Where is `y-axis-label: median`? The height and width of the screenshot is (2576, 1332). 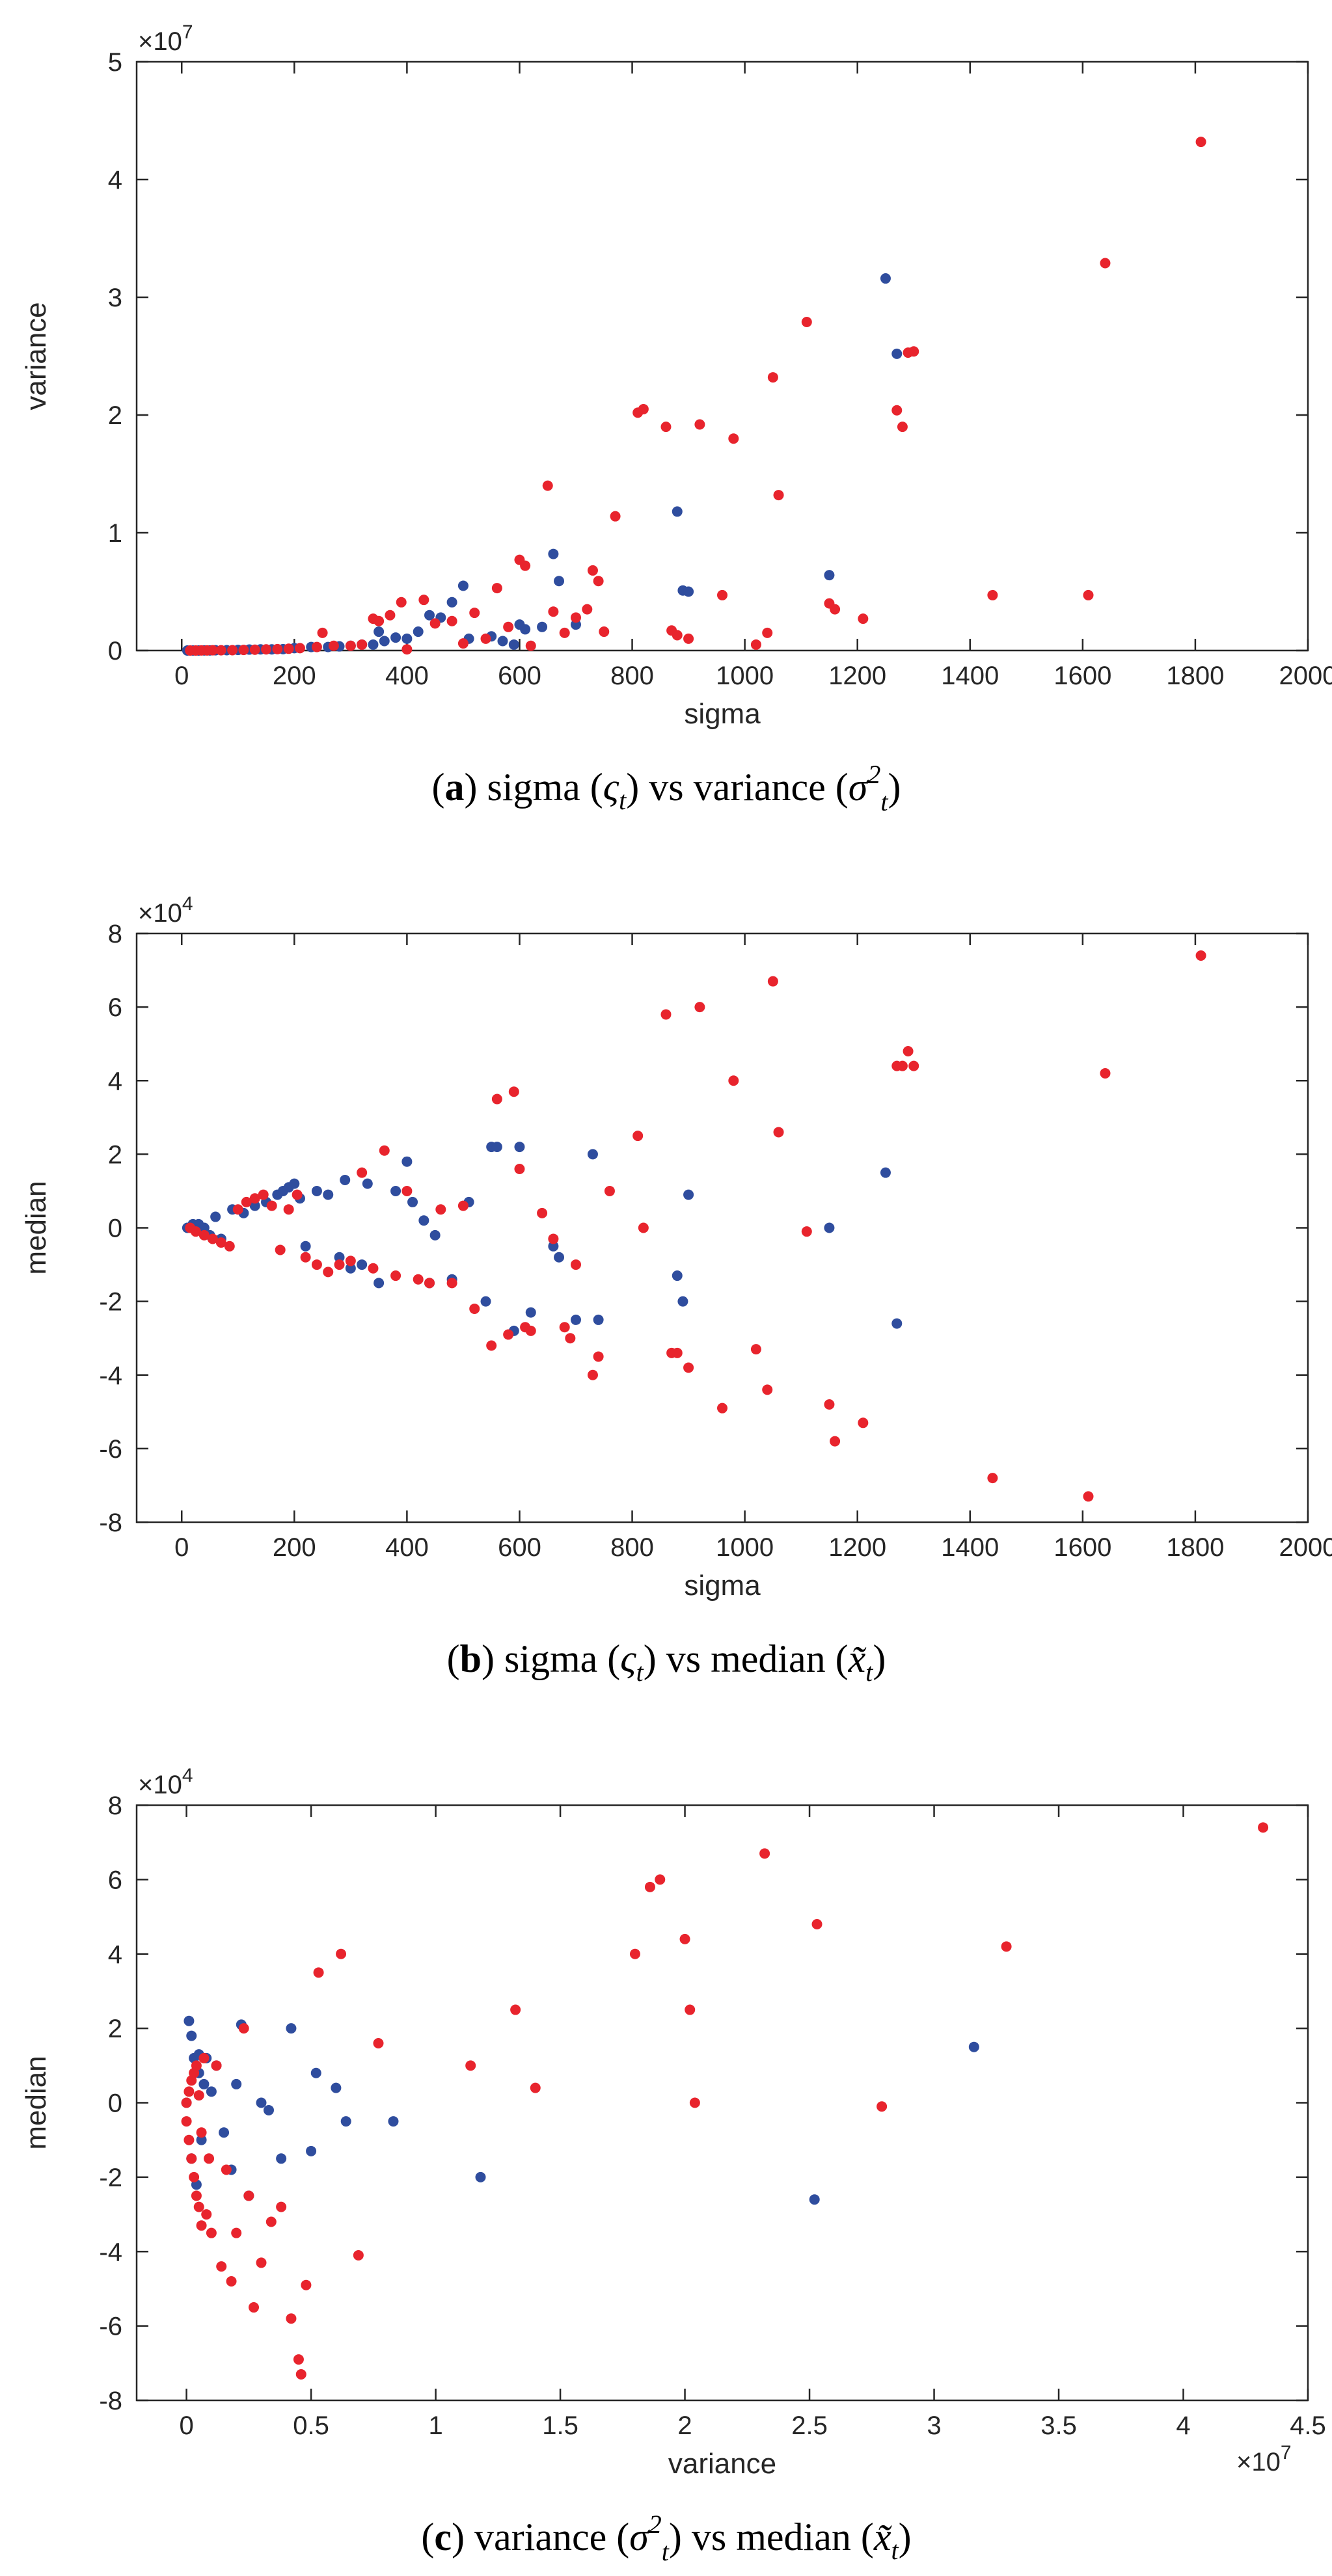
y-axis-label: median is located at coordinates (36, 2102).